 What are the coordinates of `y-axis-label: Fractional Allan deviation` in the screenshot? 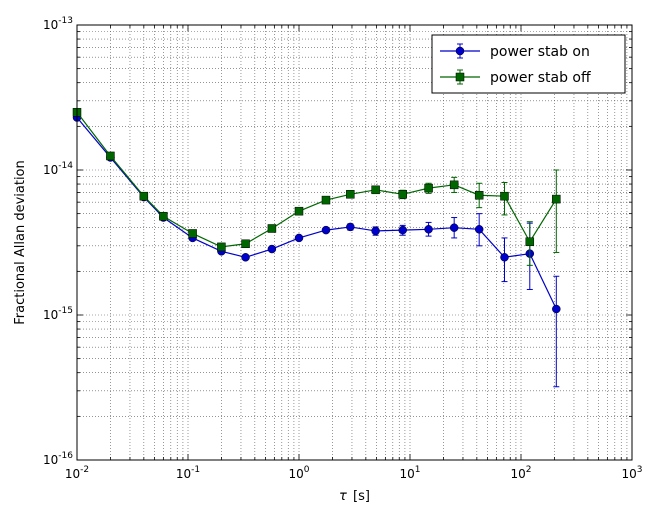 It's located at (20, 242).